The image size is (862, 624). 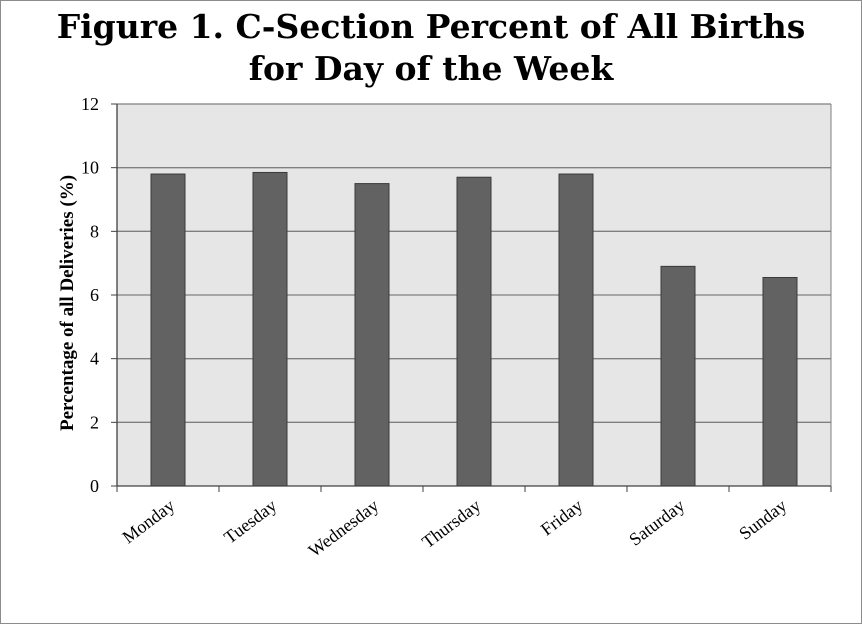 I want to click on y-tick-label: 8, so click(x=94, y=231).